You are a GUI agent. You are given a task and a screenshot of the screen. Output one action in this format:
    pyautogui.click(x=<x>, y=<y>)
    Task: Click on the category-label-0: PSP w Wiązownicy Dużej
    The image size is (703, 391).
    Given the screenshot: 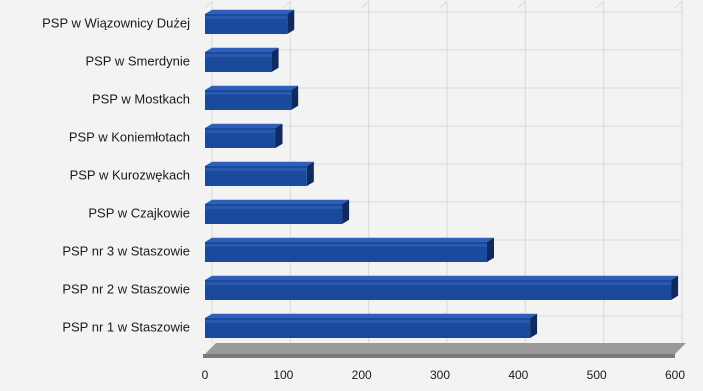 What is the action you would take?
    pyautogui.click(x=116, y=22)
    